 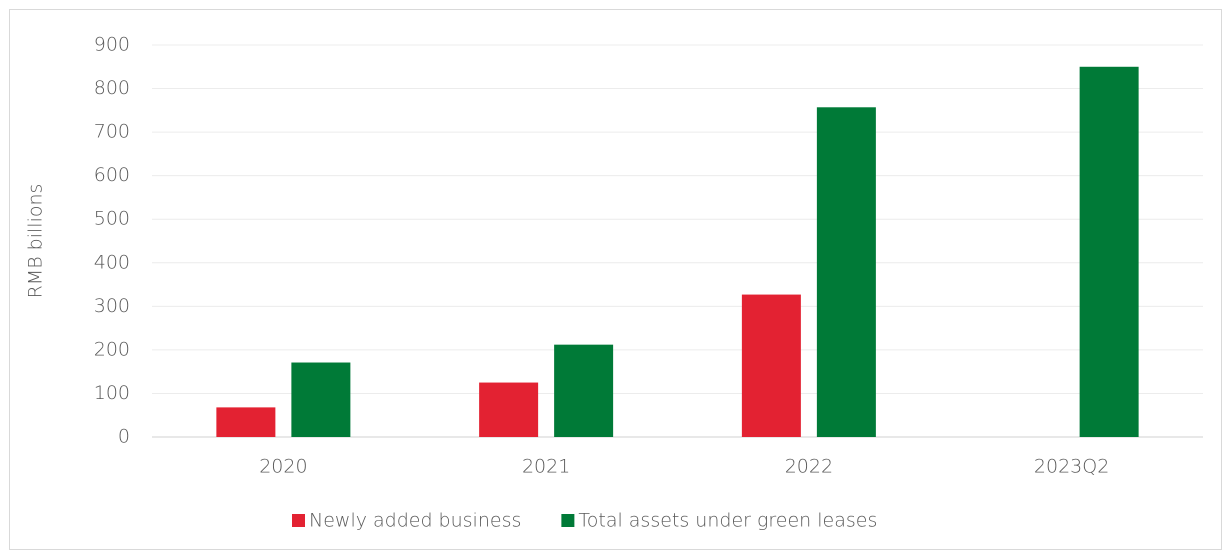 What do you see at coordinates (546, 467) in the screenshot?
I see `x-tick-label: 2021` at bounding box center [546, 467].